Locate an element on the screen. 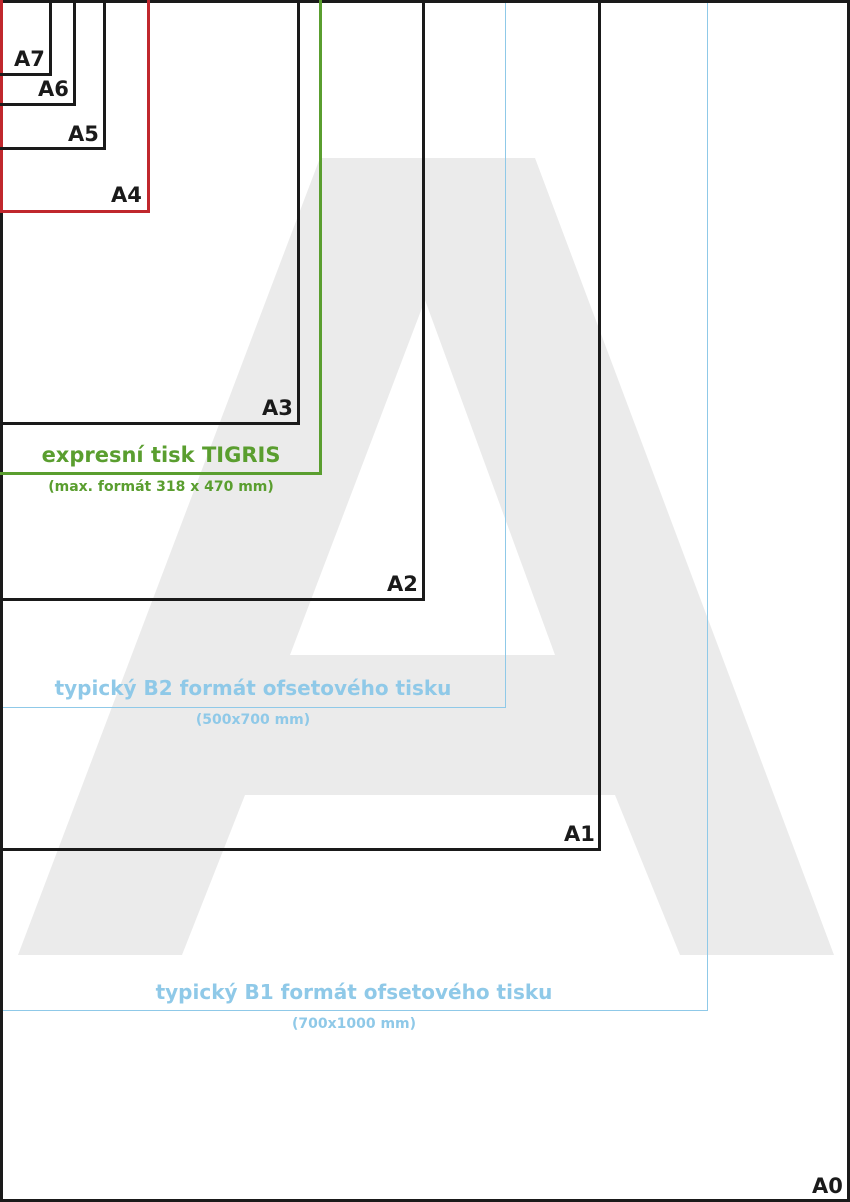  a7-frame is located at coordinates (26, 38).